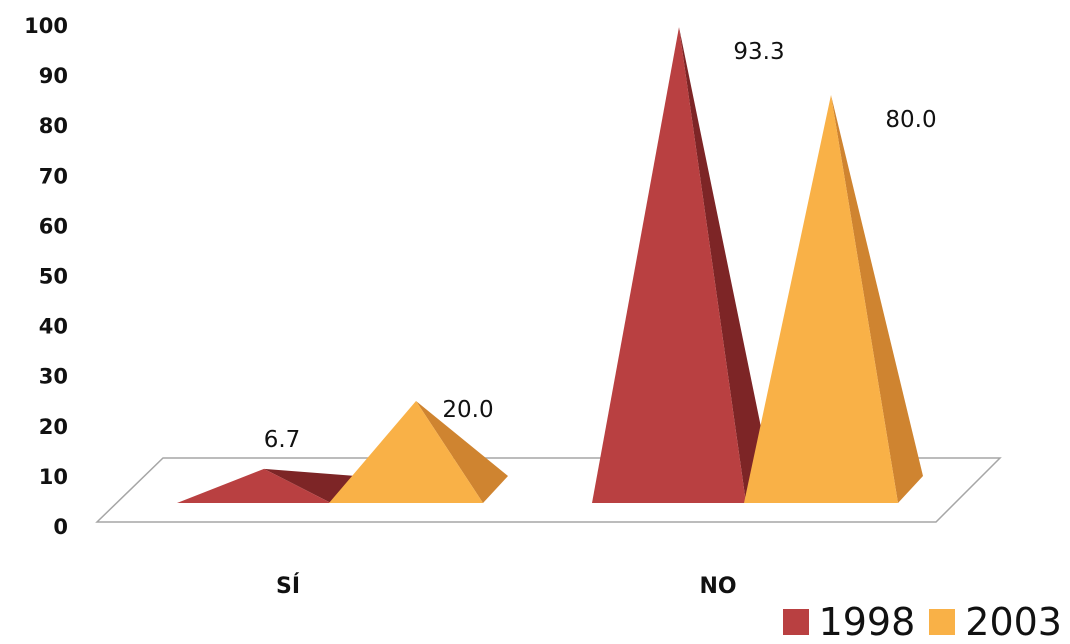  I want to click on data-label: 20.0, so click(467, 410).